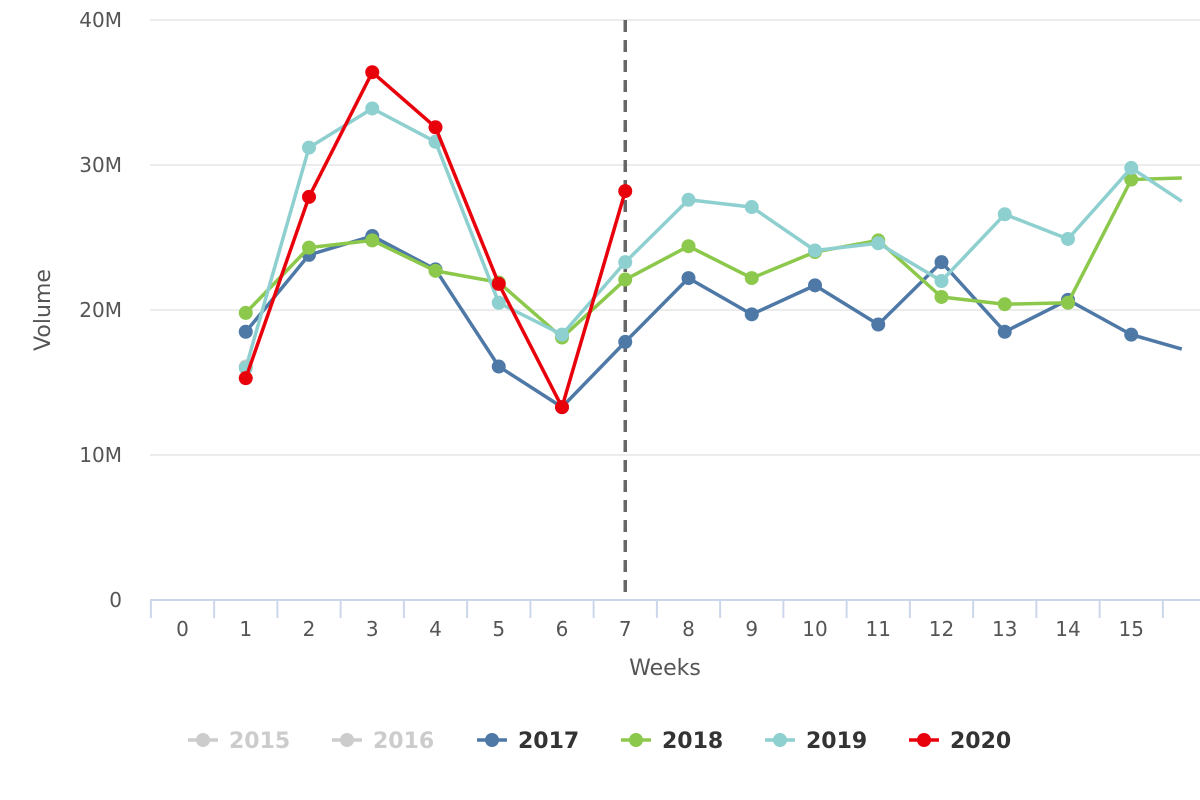  Describe the element at coordinates (115, 600) in the screenshot. I see `y-tick-label: 0` at that location.